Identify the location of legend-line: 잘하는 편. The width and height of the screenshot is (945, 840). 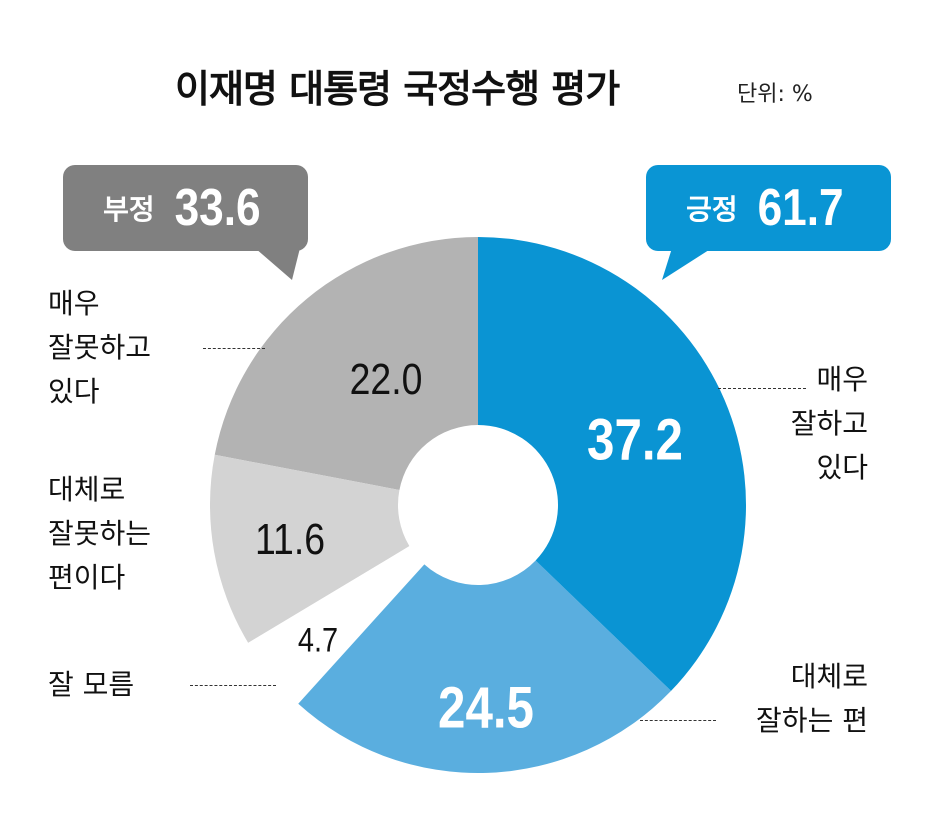
(812, 720).